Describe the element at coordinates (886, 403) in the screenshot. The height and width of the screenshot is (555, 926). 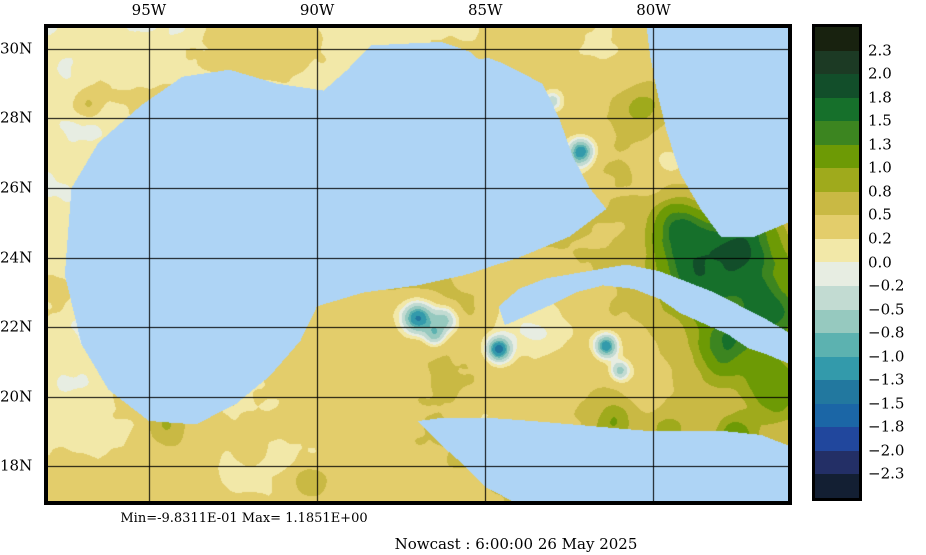
I see `colorbar-tick-15: −1.5` at that location.